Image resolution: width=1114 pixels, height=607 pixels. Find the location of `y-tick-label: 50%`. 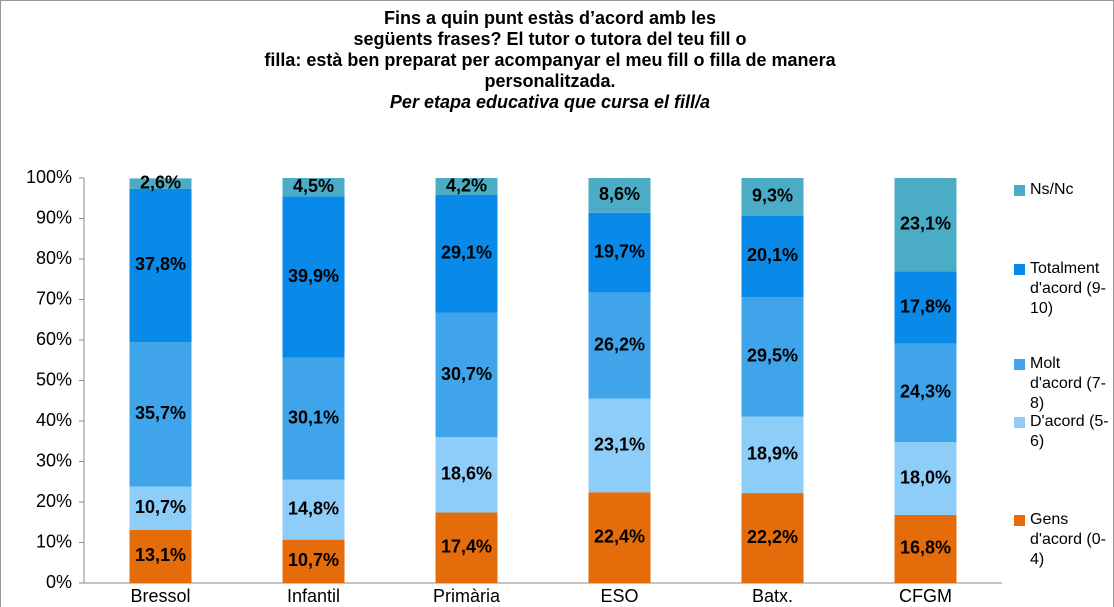

y-tick-label: 50% is located at coordinates (54, 379).